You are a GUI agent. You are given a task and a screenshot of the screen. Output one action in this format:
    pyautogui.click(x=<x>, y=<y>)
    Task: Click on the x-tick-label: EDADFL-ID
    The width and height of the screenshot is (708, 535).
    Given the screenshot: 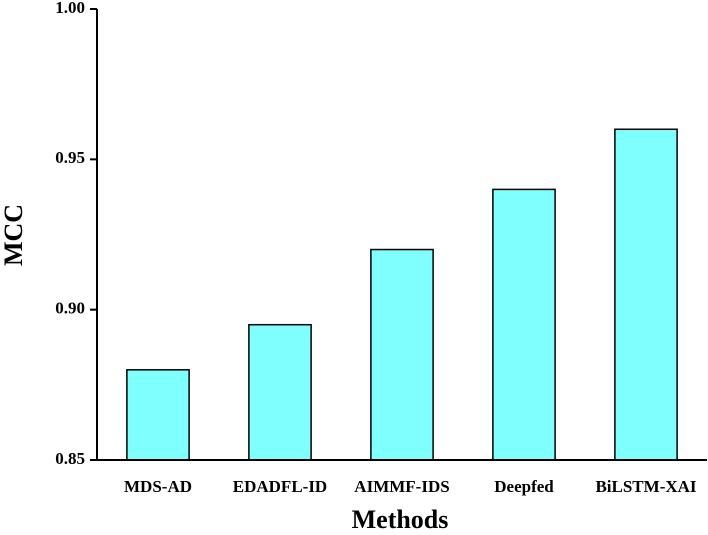 What is the action you would take?
    pyautogui.click(x=280, y=486)
    